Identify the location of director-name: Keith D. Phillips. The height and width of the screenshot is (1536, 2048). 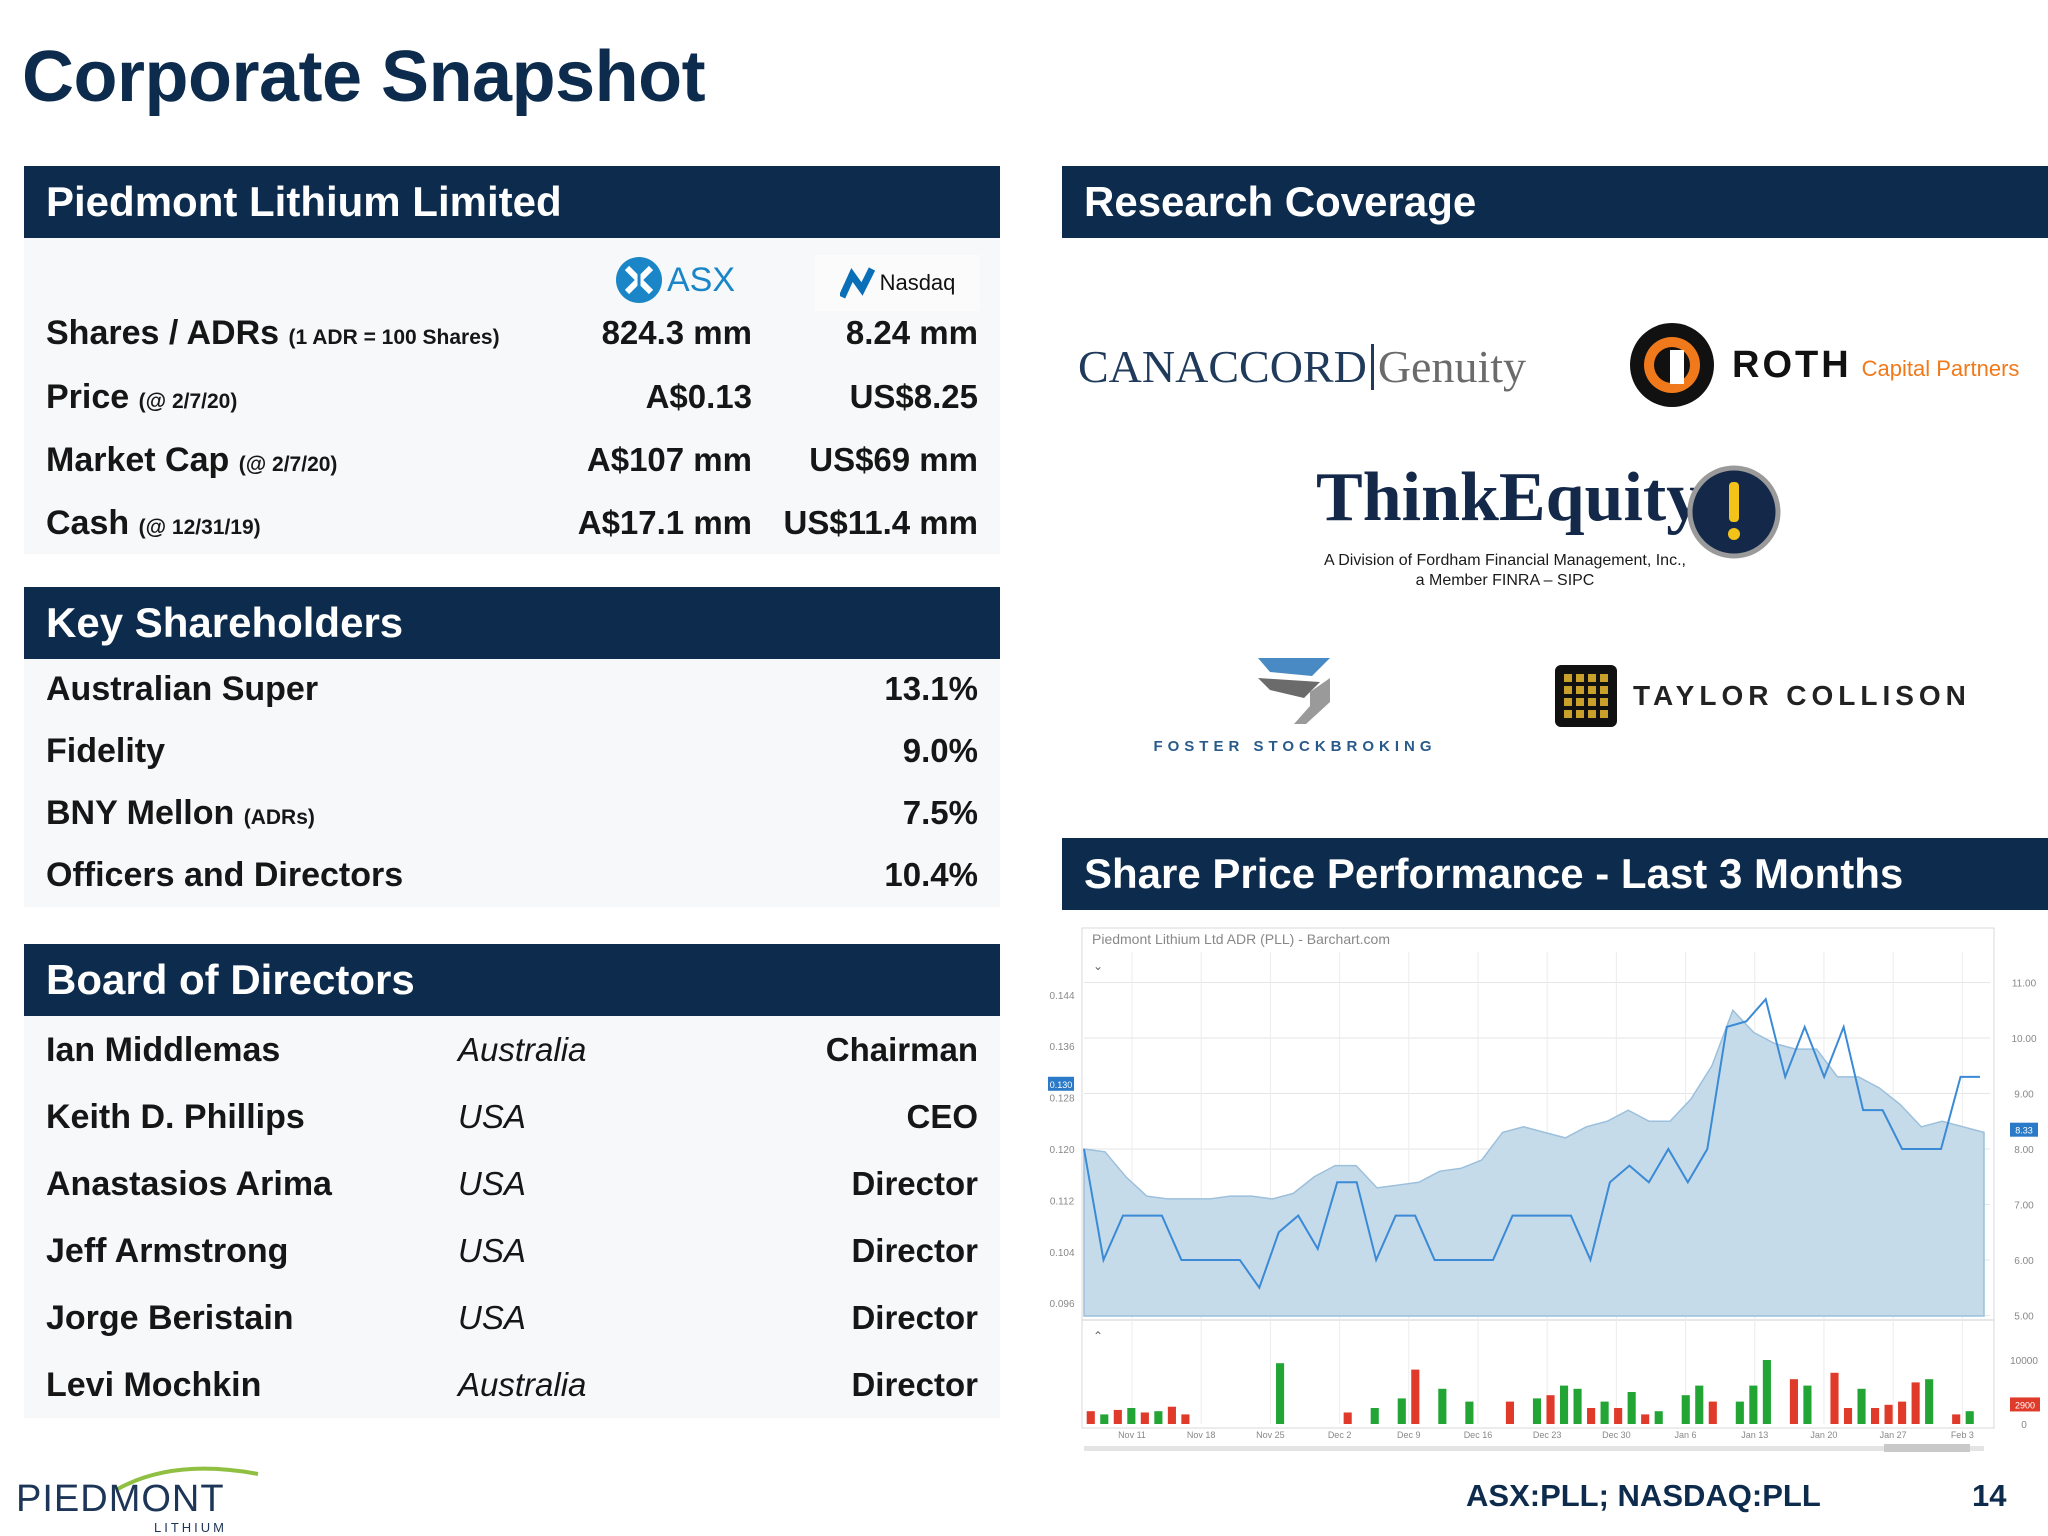
(175, 1117).